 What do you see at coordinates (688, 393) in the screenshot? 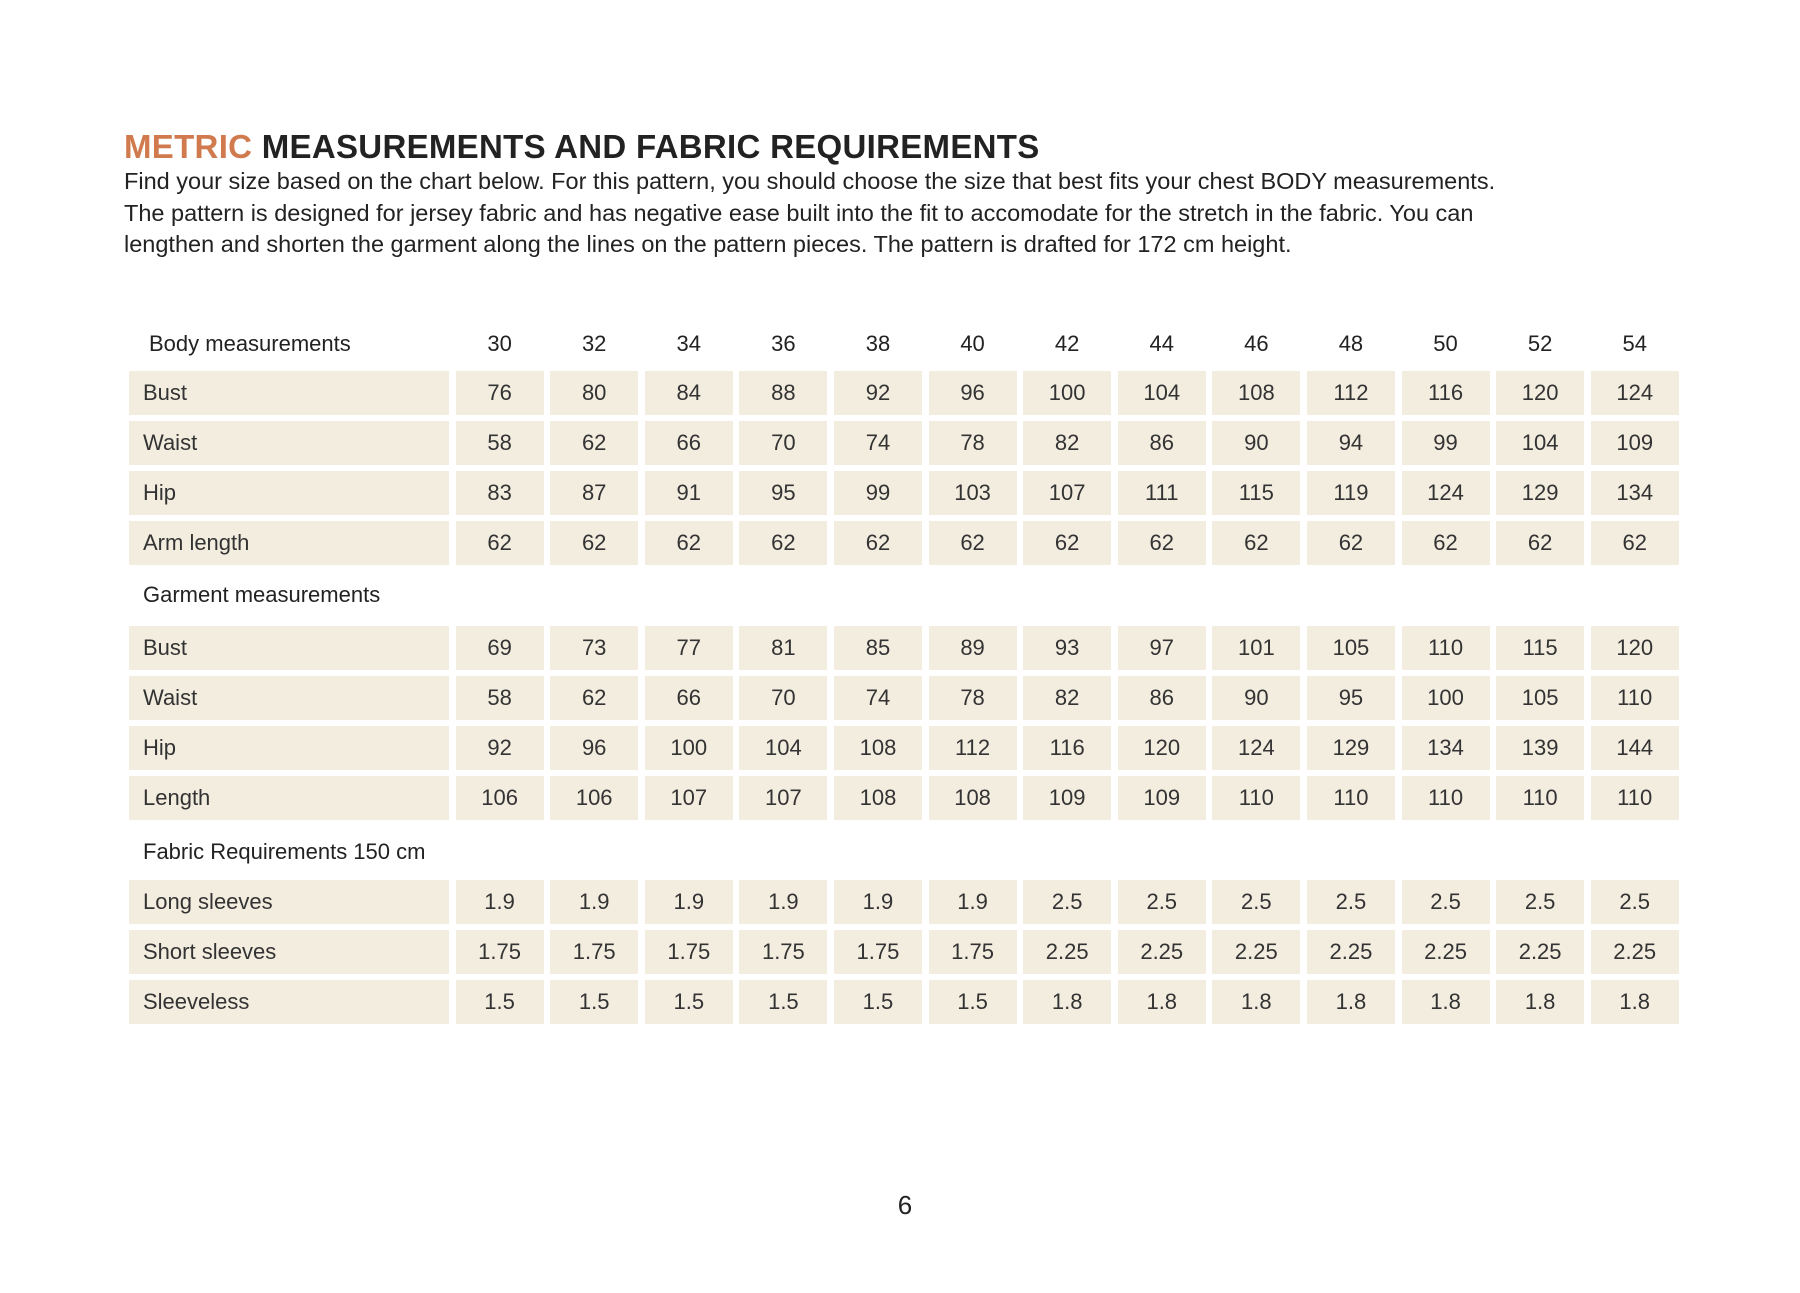
I see `table-cell: 84` at bounding box center [688, 393].